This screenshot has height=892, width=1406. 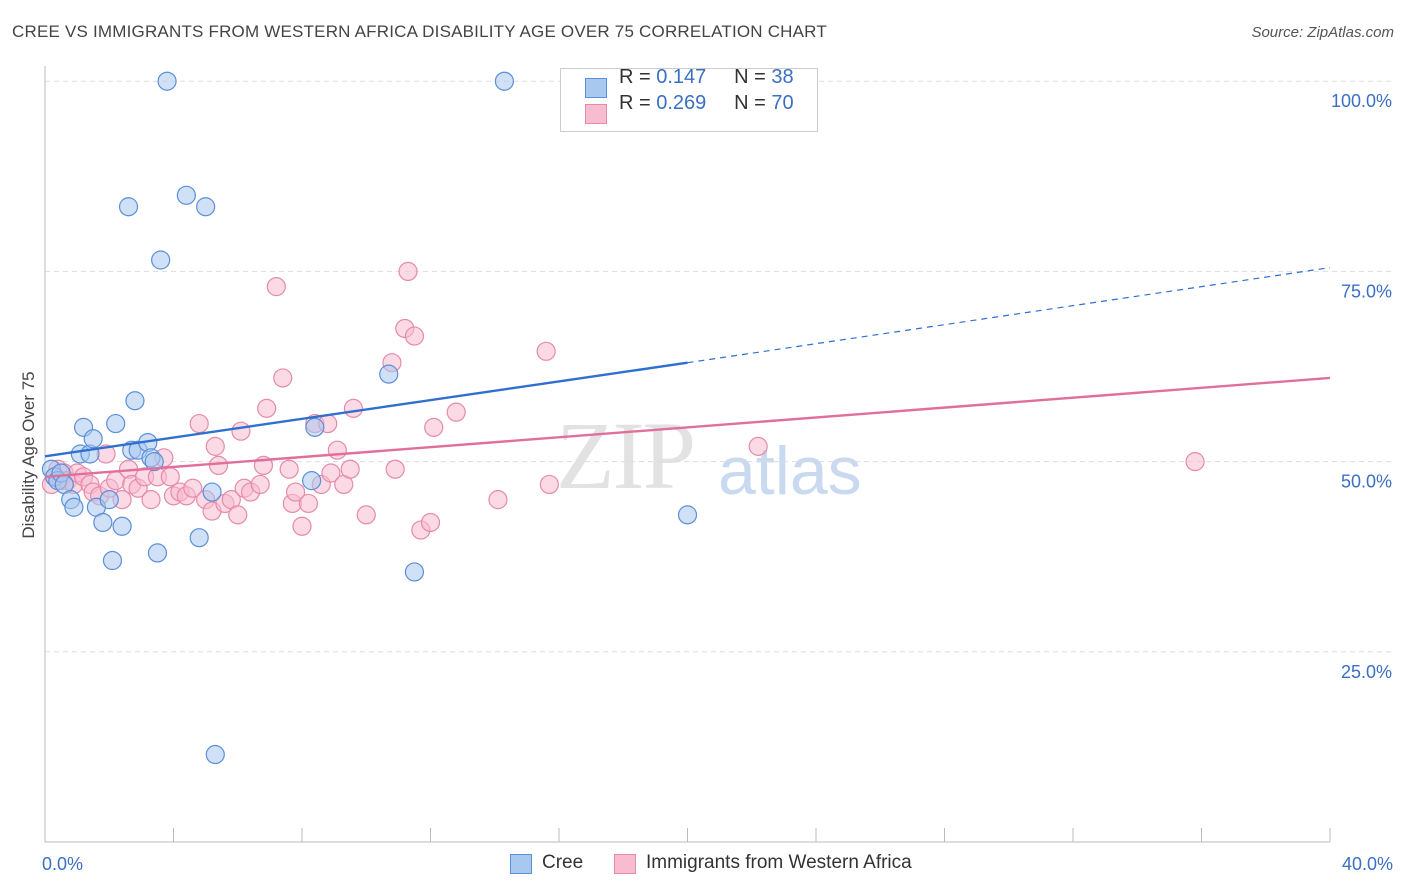 I want to click on immigrants-trend-line, so click(x=687, y=427).